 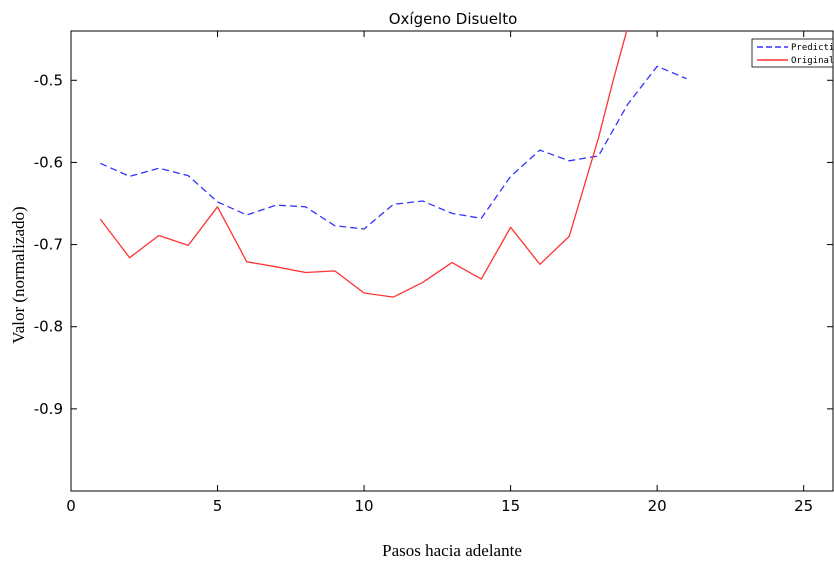 I want to click on y-tick-label: -0.5, so click(x=48, y=80).